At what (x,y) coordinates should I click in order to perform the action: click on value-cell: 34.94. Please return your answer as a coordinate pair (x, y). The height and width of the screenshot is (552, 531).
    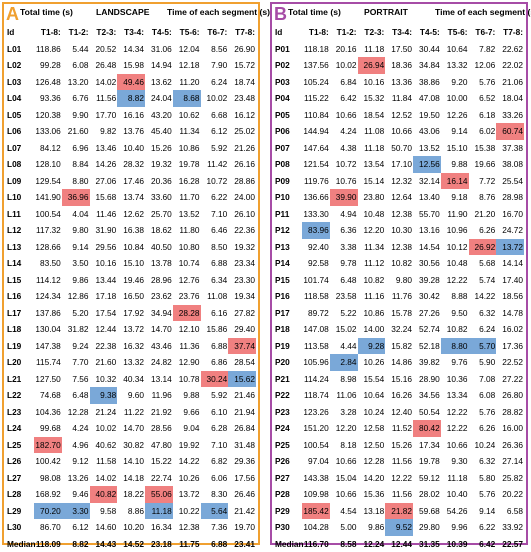
    Looking at the image, I should click on (159, 313).